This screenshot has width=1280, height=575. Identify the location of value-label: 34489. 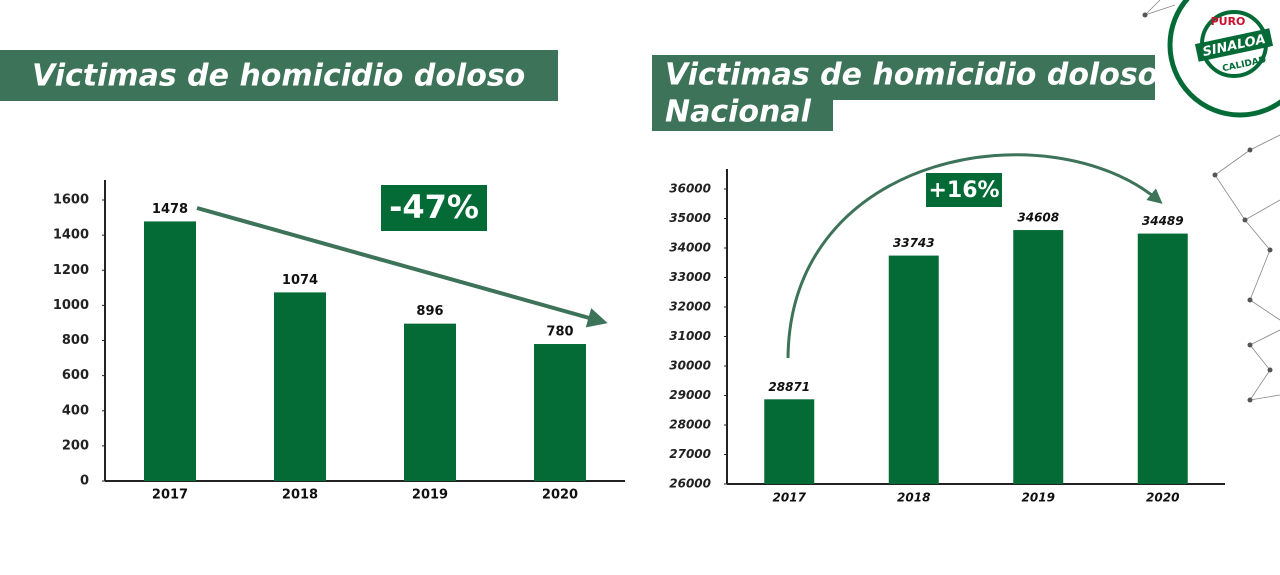
(1163, 221).